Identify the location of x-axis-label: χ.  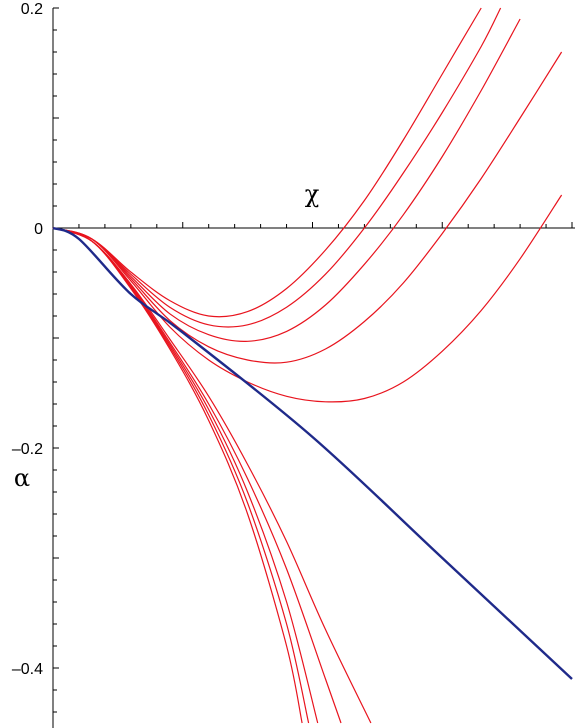
(312, 194).